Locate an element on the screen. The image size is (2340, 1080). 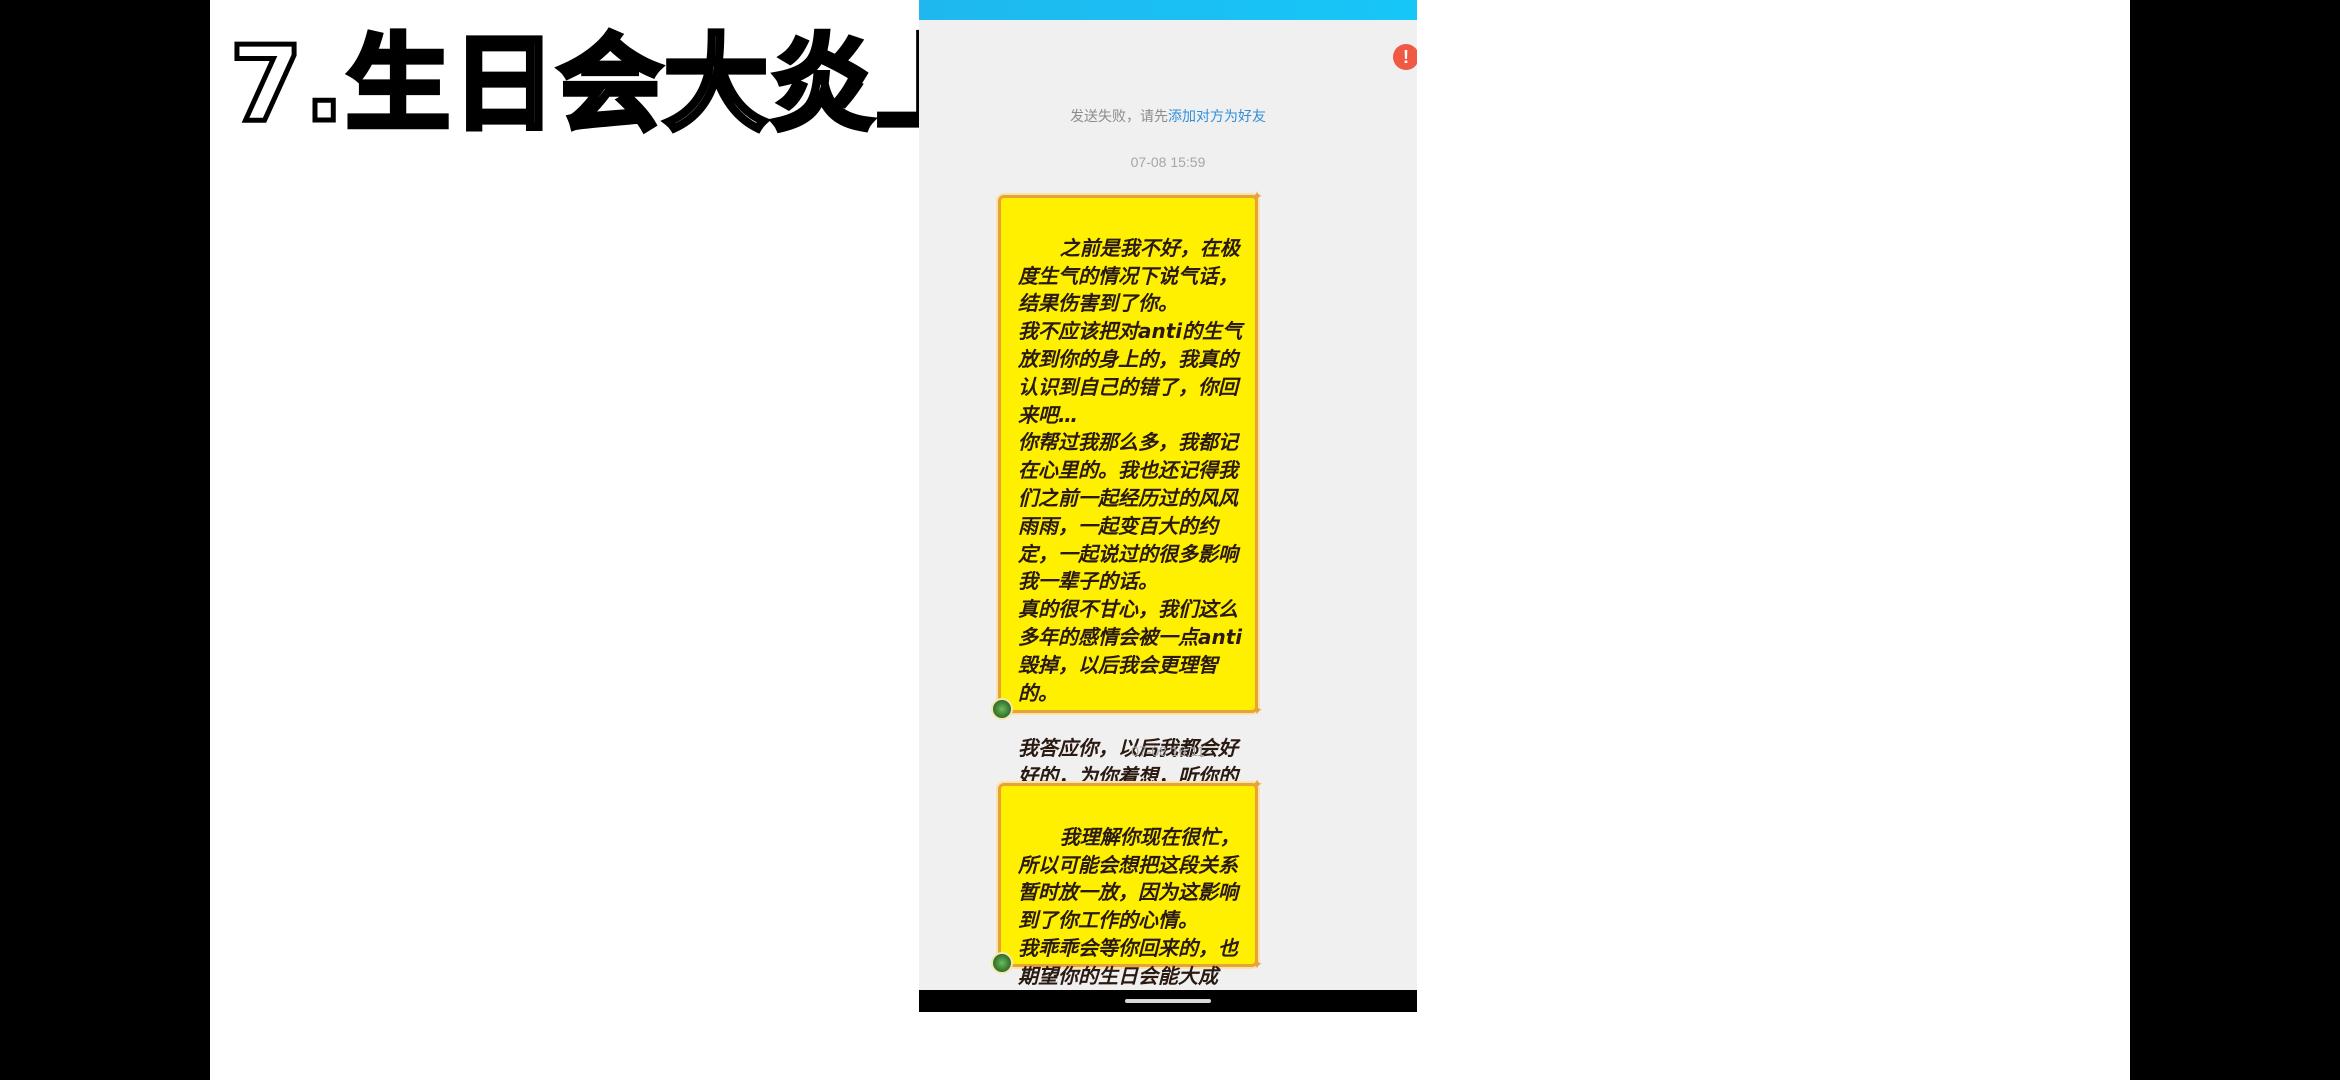
home-indicator is located at coordinates (1168, 1001).